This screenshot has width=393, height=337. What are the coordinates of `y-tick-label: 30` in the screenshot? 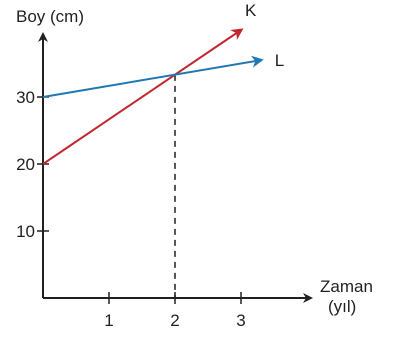 It's located at (25, 97).